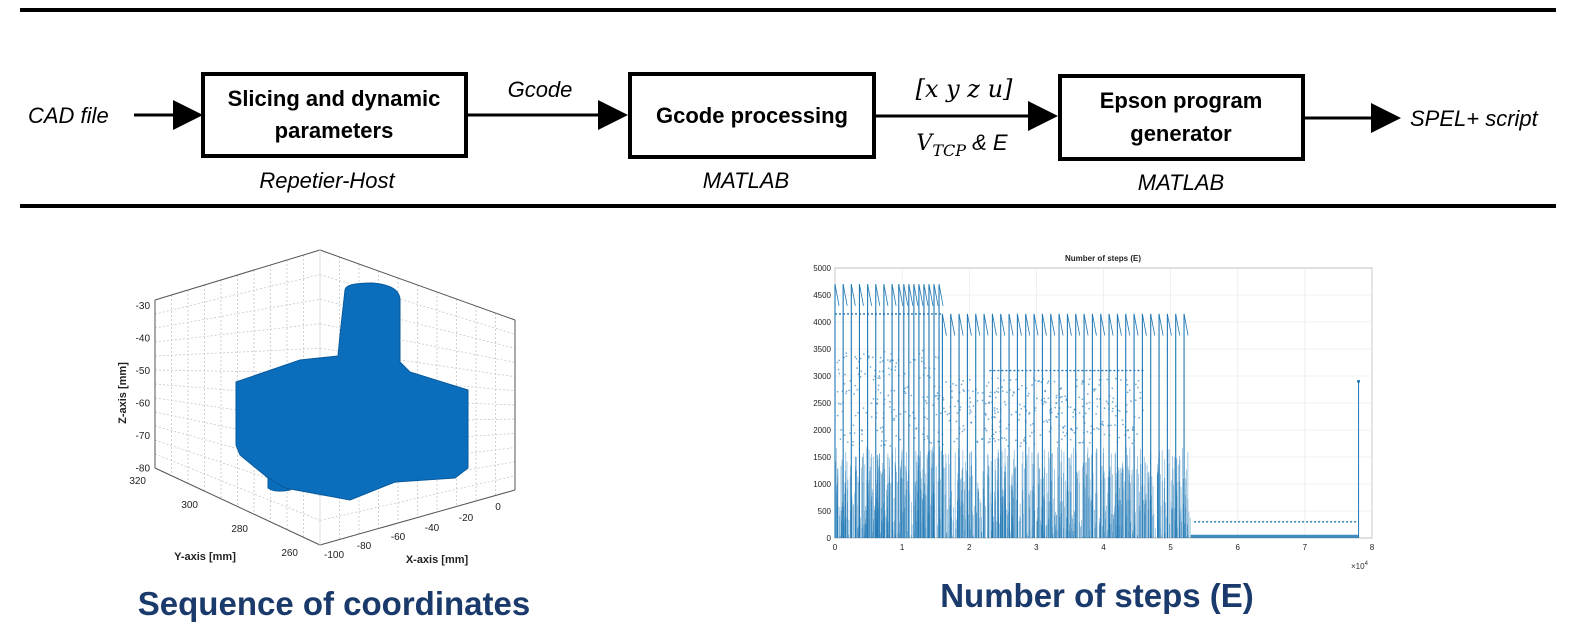  What do you see at coordinates (123, 393) in the screenshot?
I see `z-axis-label: Z-axis [mm]` at bounding box center [123, 393].